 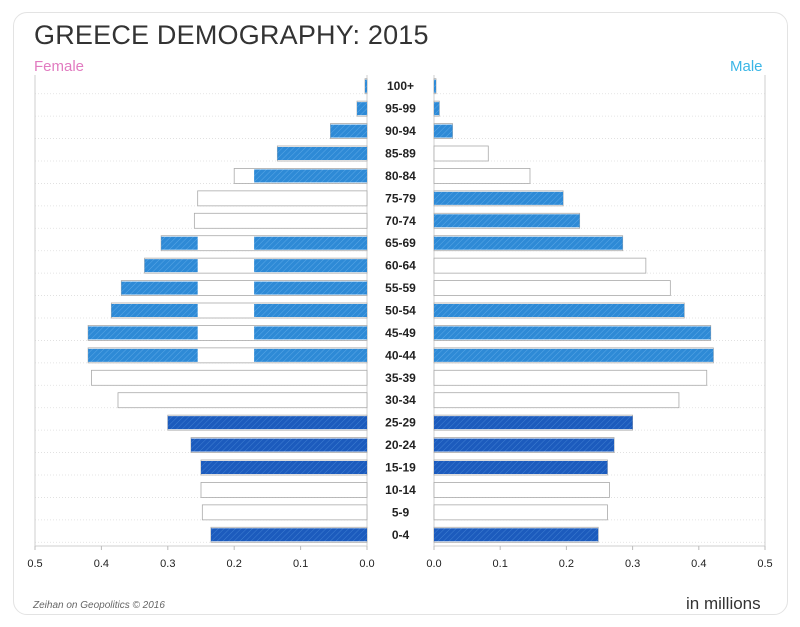 I want to click on age-group-label: 55-59, so click(x=400, y=288).